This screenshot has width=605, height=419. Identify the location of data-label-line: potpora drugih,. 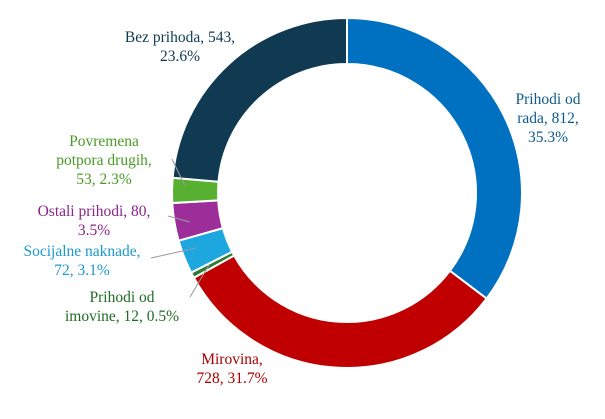
(104, 160).